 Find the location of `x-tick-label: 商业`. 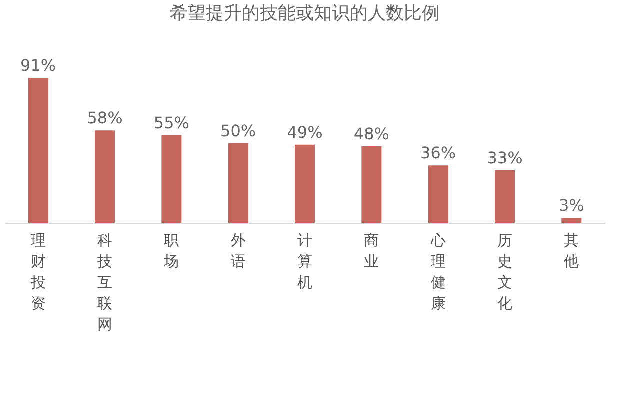

x-tick-label: 商业 is located at coordinates (372, 251).